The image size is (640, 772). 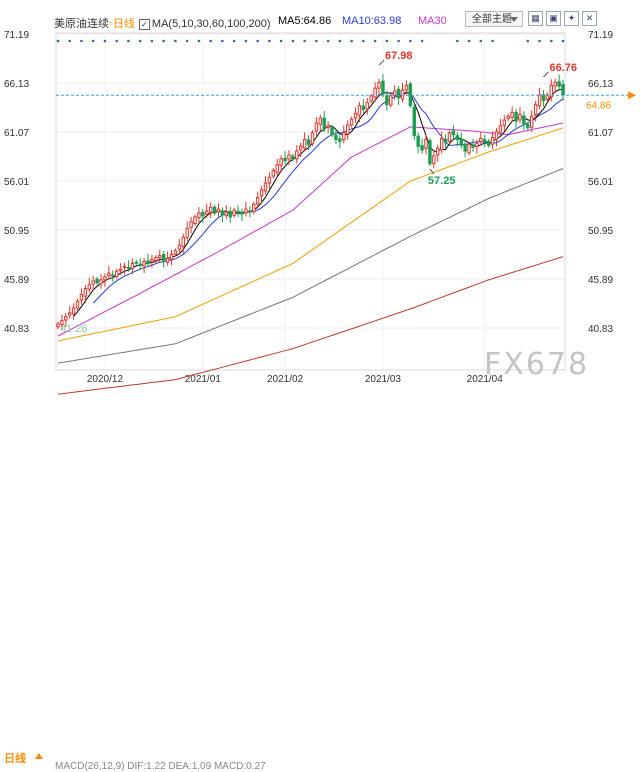 What do you see at coordinates (494, 19) in the screenshot?
I see `topics-select: 全部主题` at bounding box center [494, 19].